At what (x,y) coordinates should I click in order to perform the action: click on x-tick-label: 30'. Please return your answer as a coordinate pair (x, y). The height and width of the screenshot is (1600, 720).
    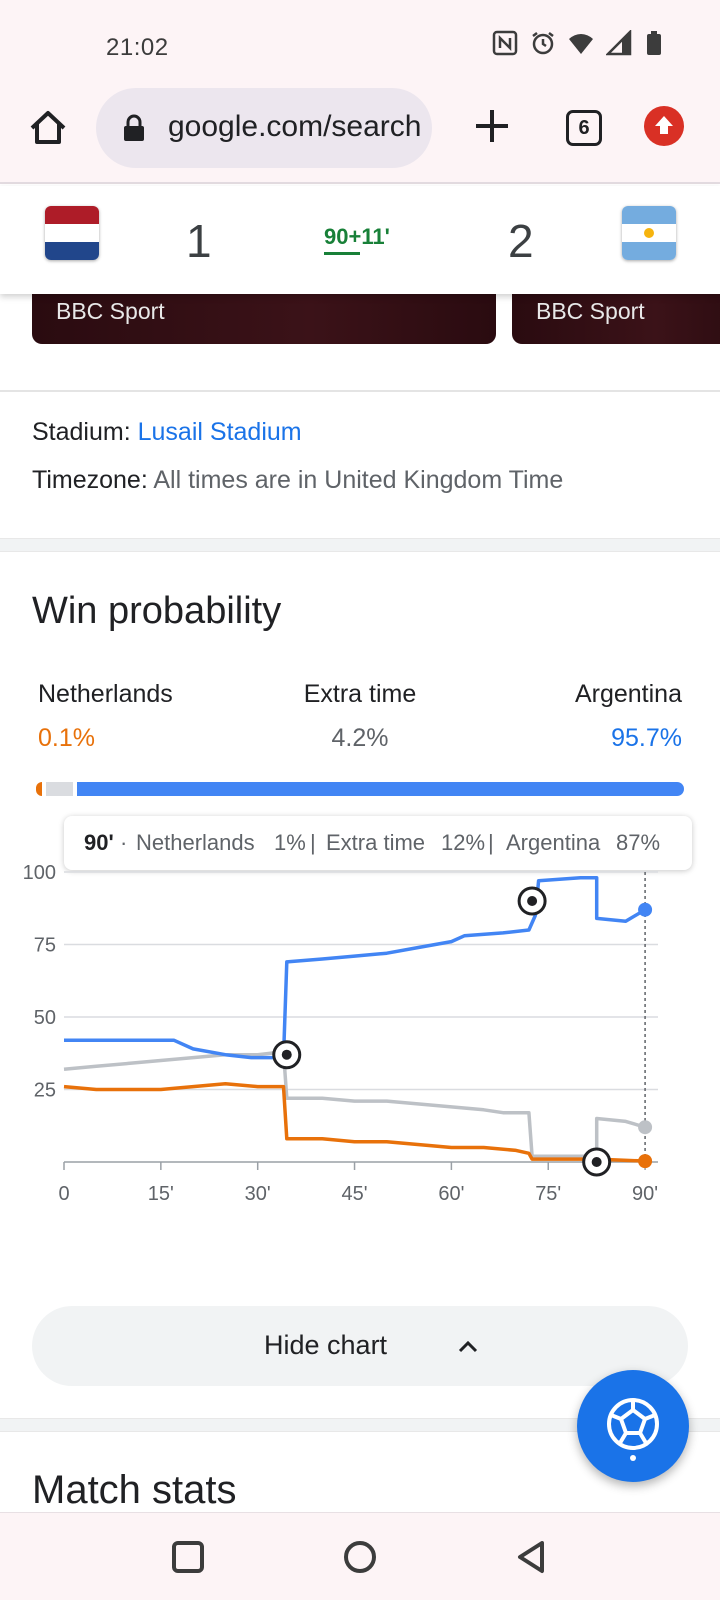
    Looking at the image, I should click on (258, 1194).